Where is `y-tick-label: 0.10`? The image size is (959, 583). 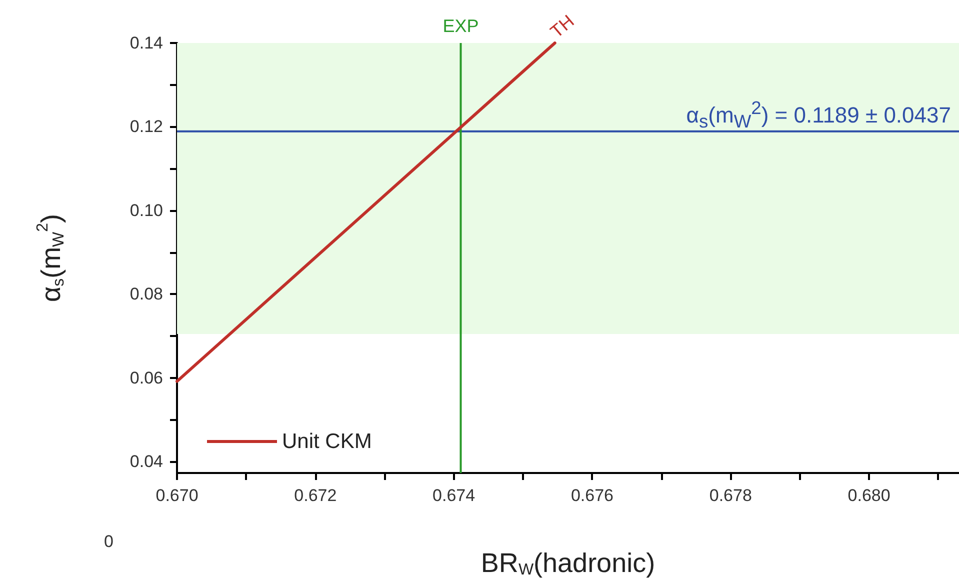
y-tick-label: 0.10 is located at coordinates (146, 210).